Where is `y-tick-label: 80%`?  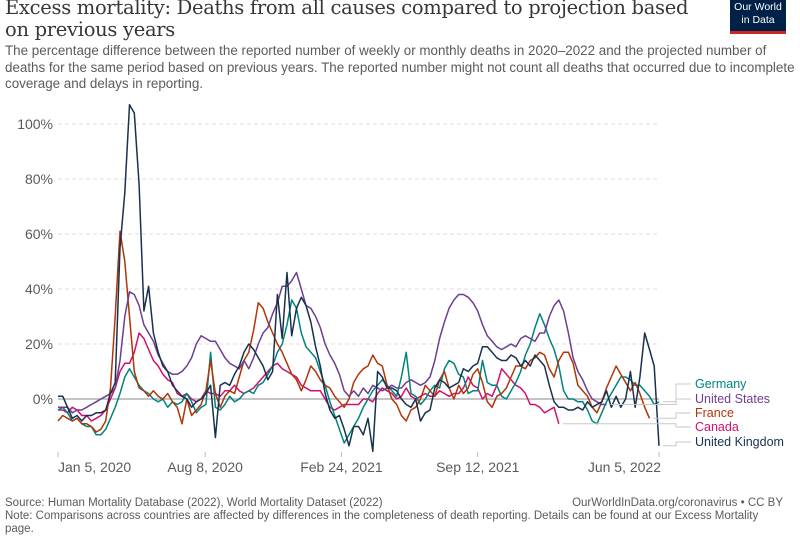 y-tick-label: 80% is located at coordinates (39, 179).